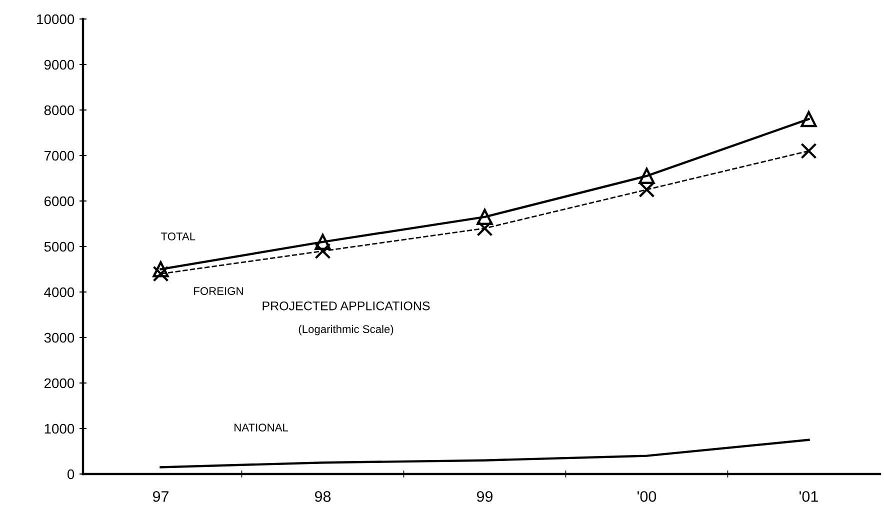 The width and height of the screenshot is (884, 513). Describe the element at coordinates (218, 291) in the screenshot. I see `series-label: FOREIGN` at that location.